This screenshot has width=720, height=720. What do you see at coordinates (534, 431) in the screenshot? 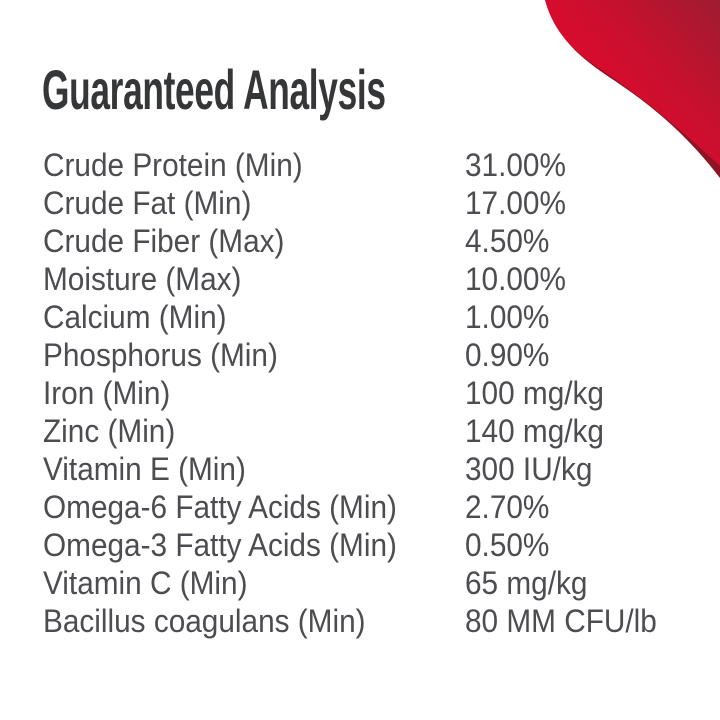
I see `nutrient-value: 140 mg/kg` at bounding box center [534, 431].